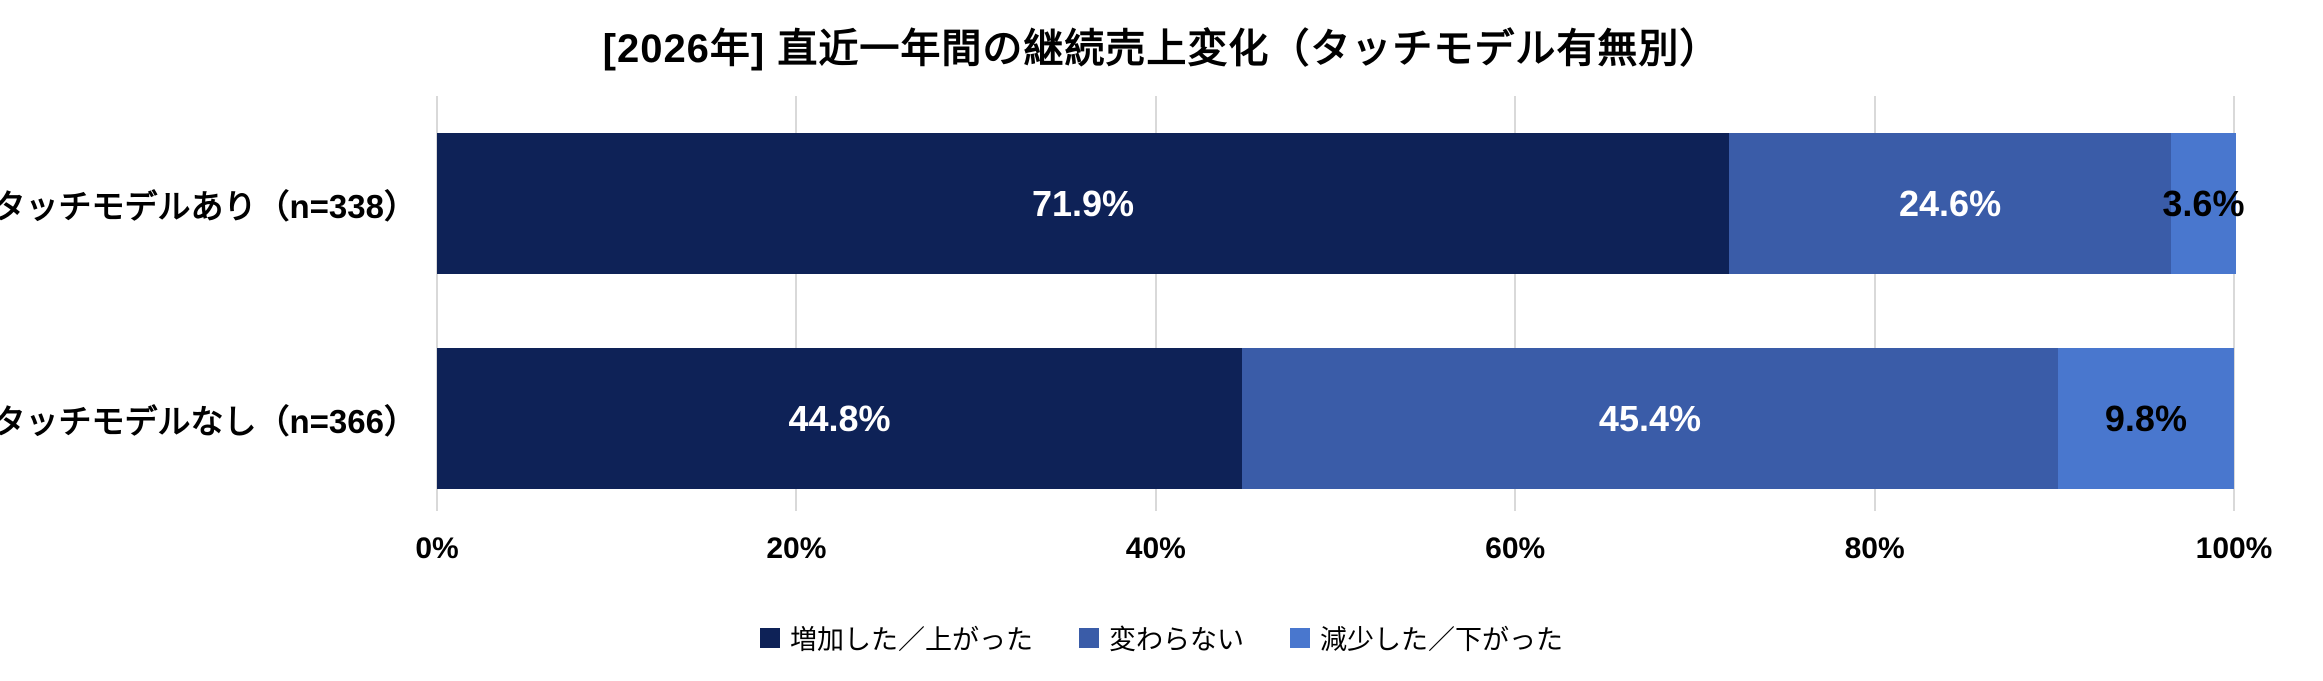  What do you see at coordinates (2234, 548) in the screenshot?
I see `x-tick-label: 100%` at bounding box center [2234, 548].